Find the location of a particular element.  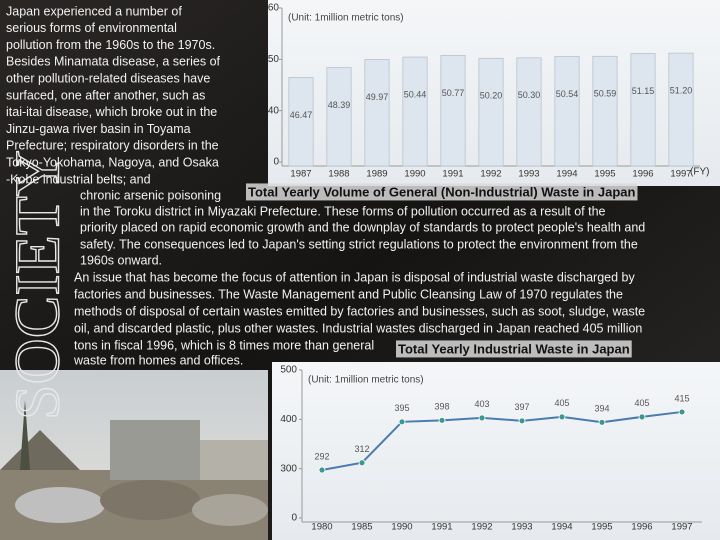

x-tick-label: 1989 is located at coordinates (376, 174).